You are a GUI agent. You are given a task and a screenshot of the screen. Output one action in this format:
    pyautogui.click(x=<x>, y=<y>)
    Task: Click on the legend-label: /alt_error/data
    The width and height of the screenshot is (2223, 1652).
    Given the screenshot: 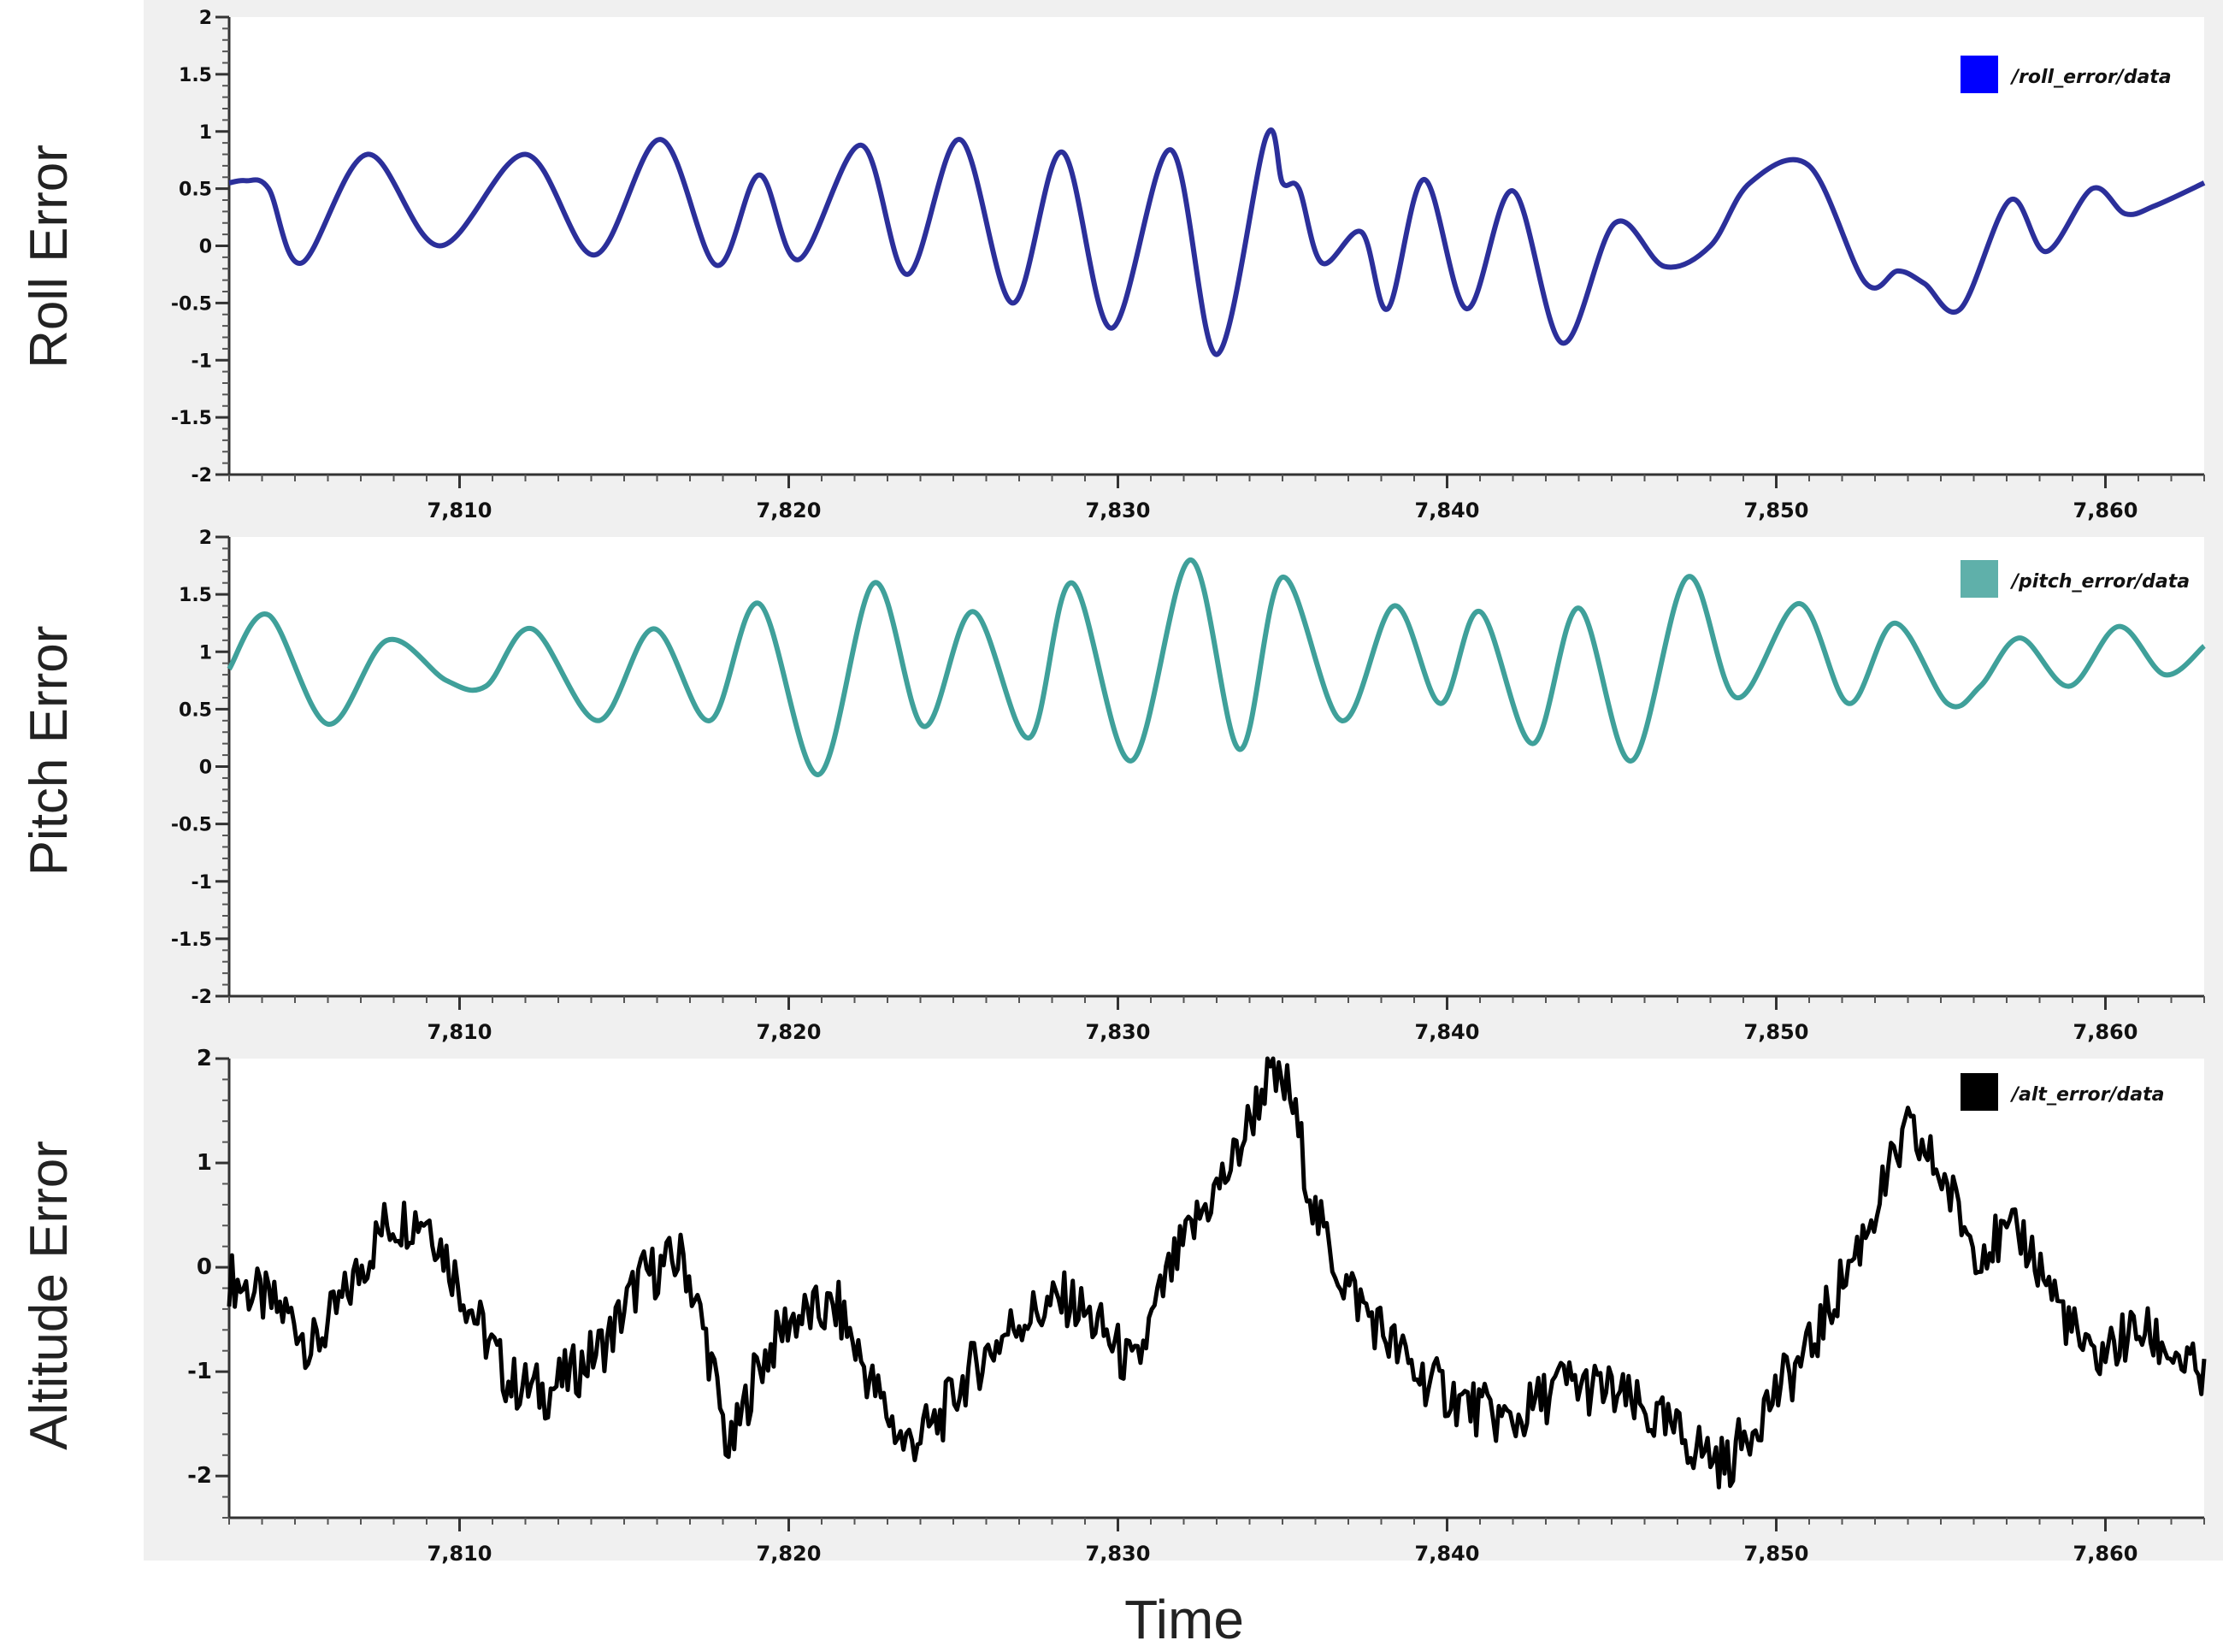 What is the action you would take?
    pyautogui.click(x=2087, y=1095)
    